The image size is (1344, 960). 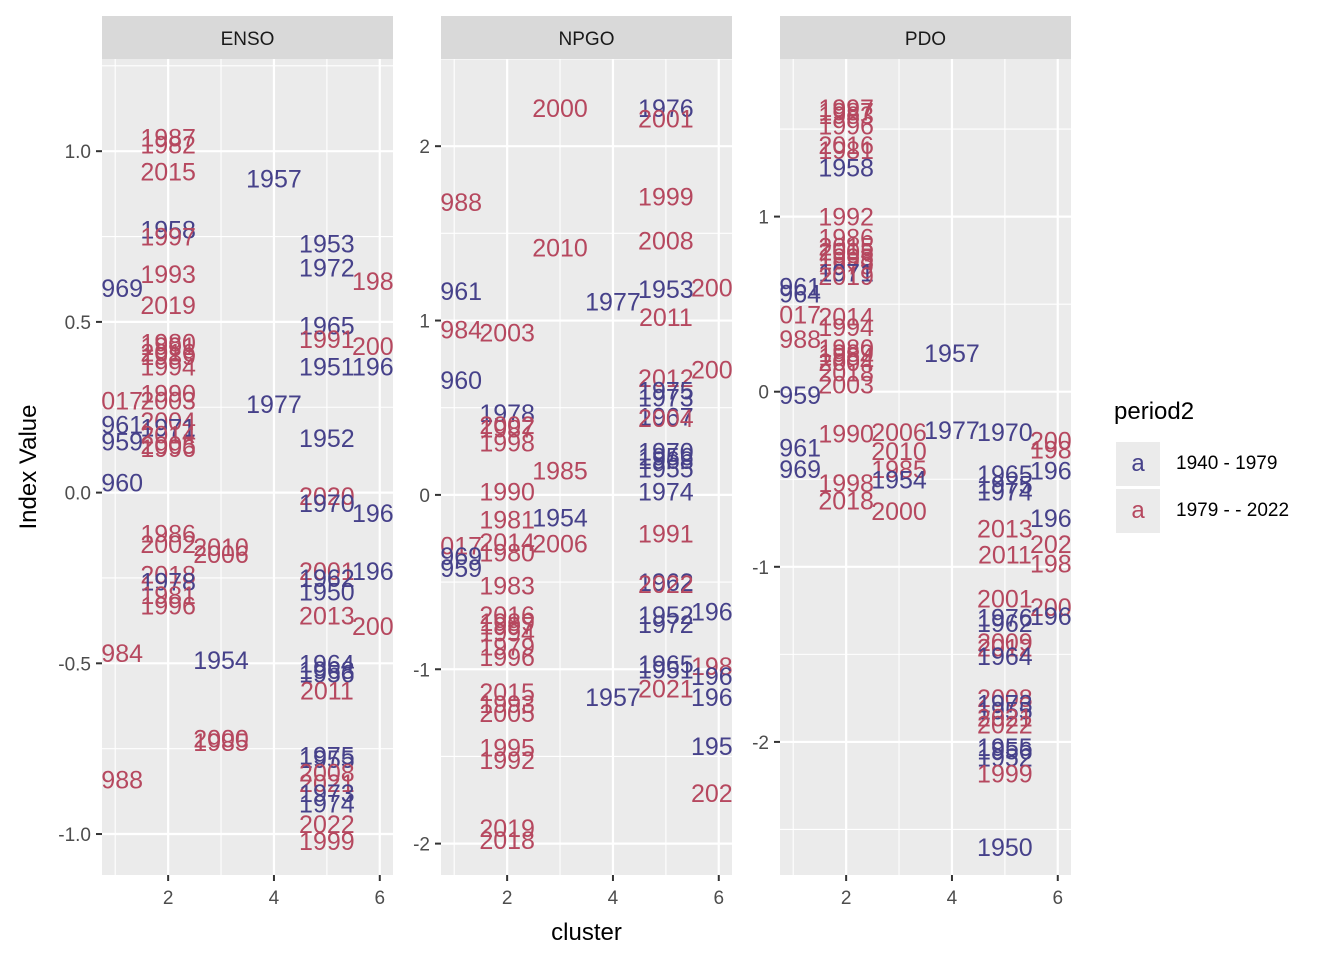 I want to click on y-tick-label-enso: 0.0, so click(x=78, y=494).